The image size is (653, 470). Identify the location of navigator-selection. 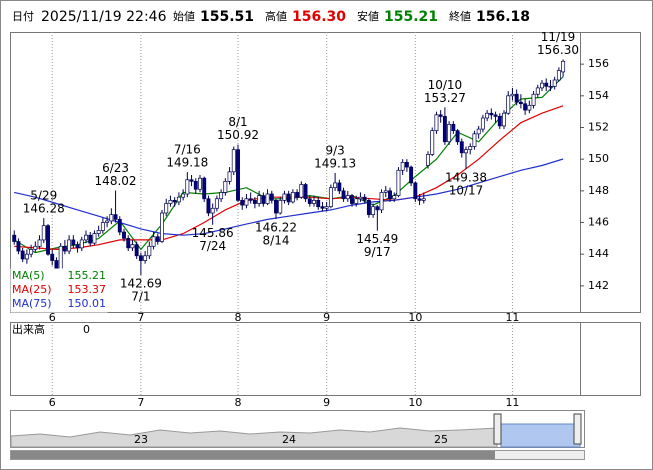
(540, 435).